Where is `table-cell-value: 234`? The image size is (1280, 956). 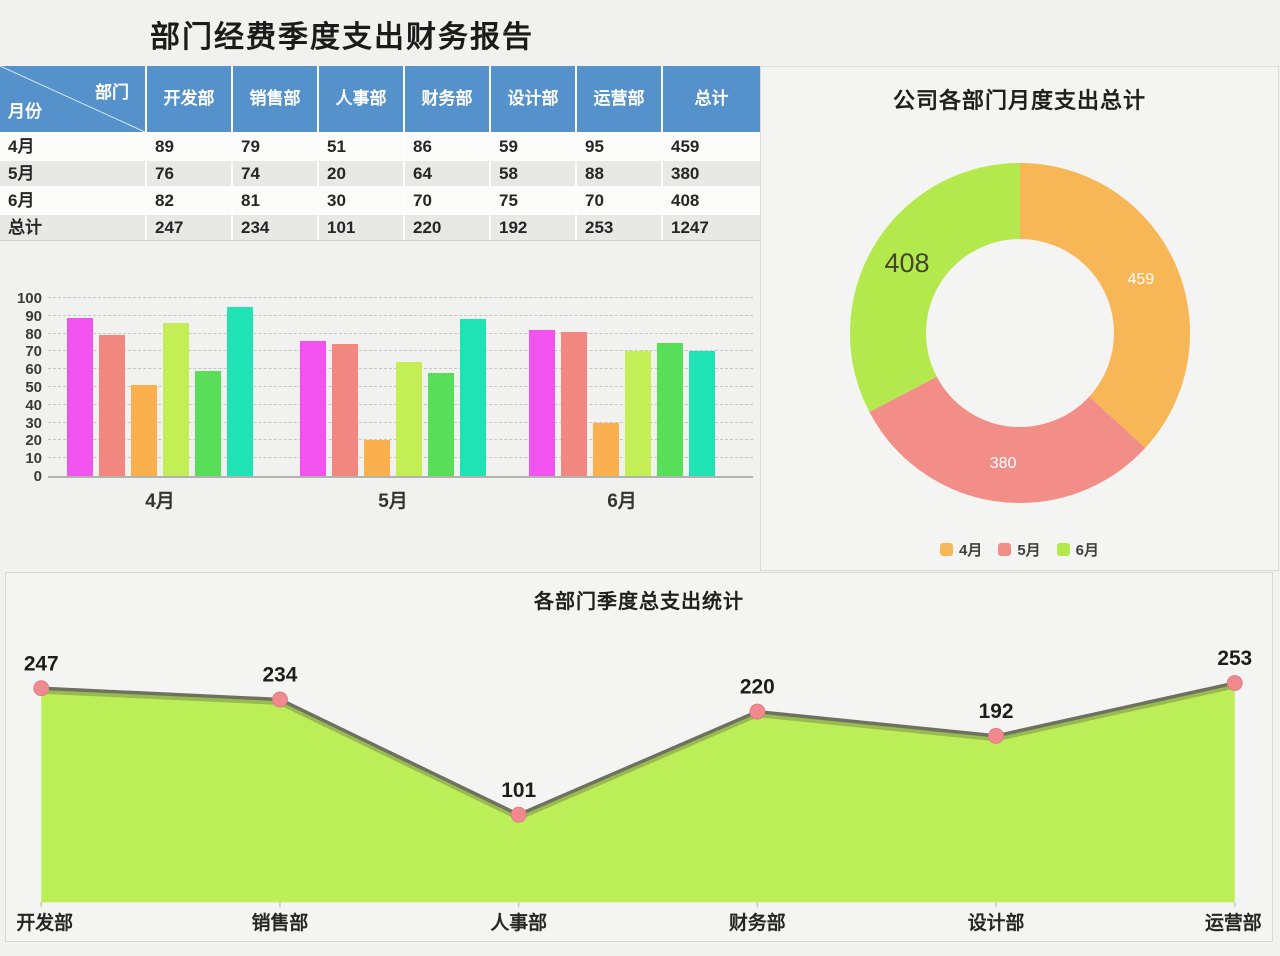
table-cell-value: 234 is located at coordinates (275, 227).